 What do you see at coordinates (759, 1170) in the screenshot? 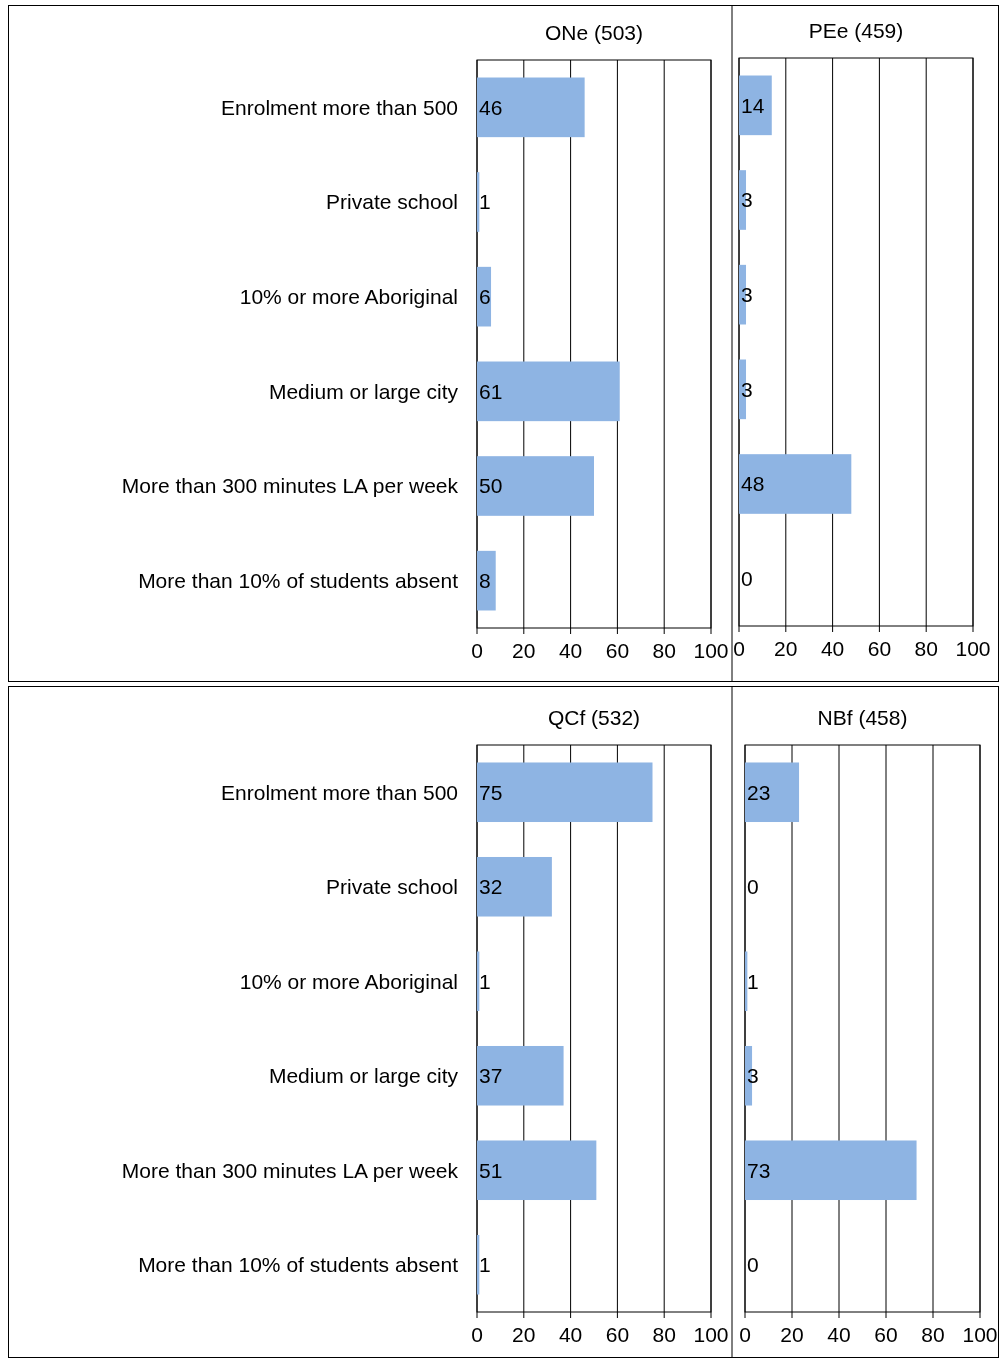
I see `data-label: 73` at bounding box center [759, 1170].